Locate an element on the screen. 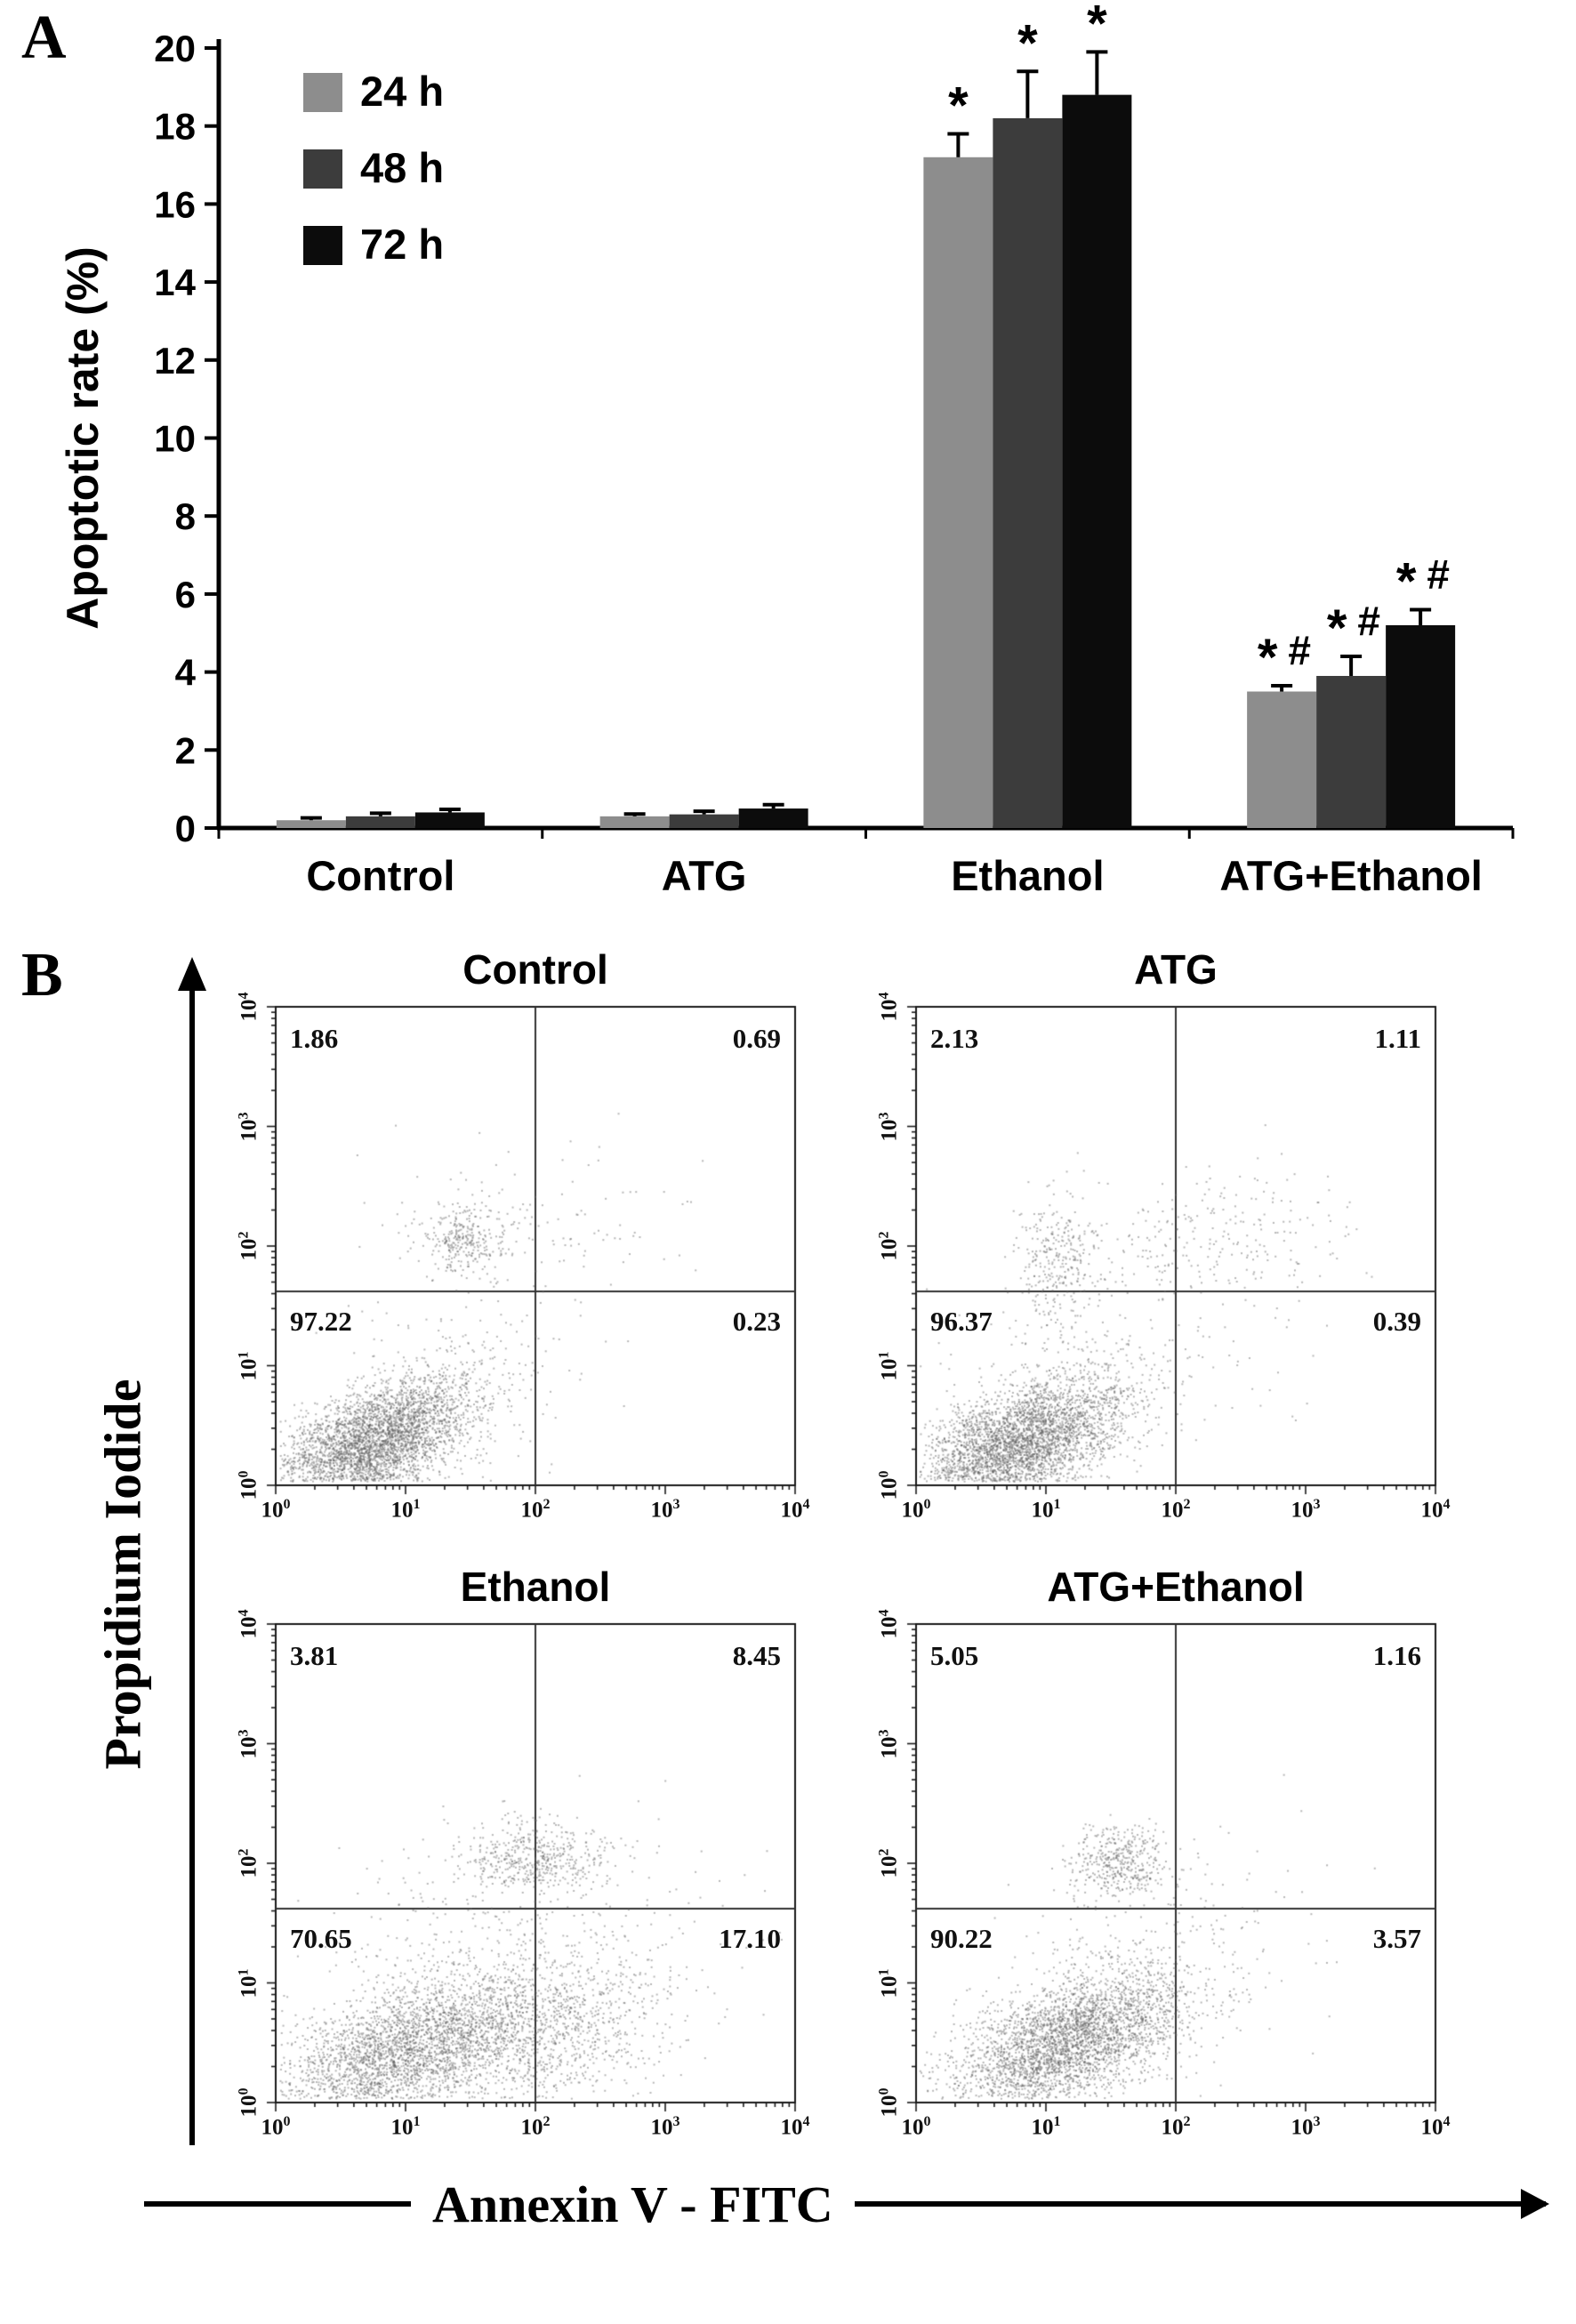 Image resolution: width=1576 pixels, height=2324 pixels. quadrant-value-upper-left: 1.86 is located at coordinates (314, 1038).